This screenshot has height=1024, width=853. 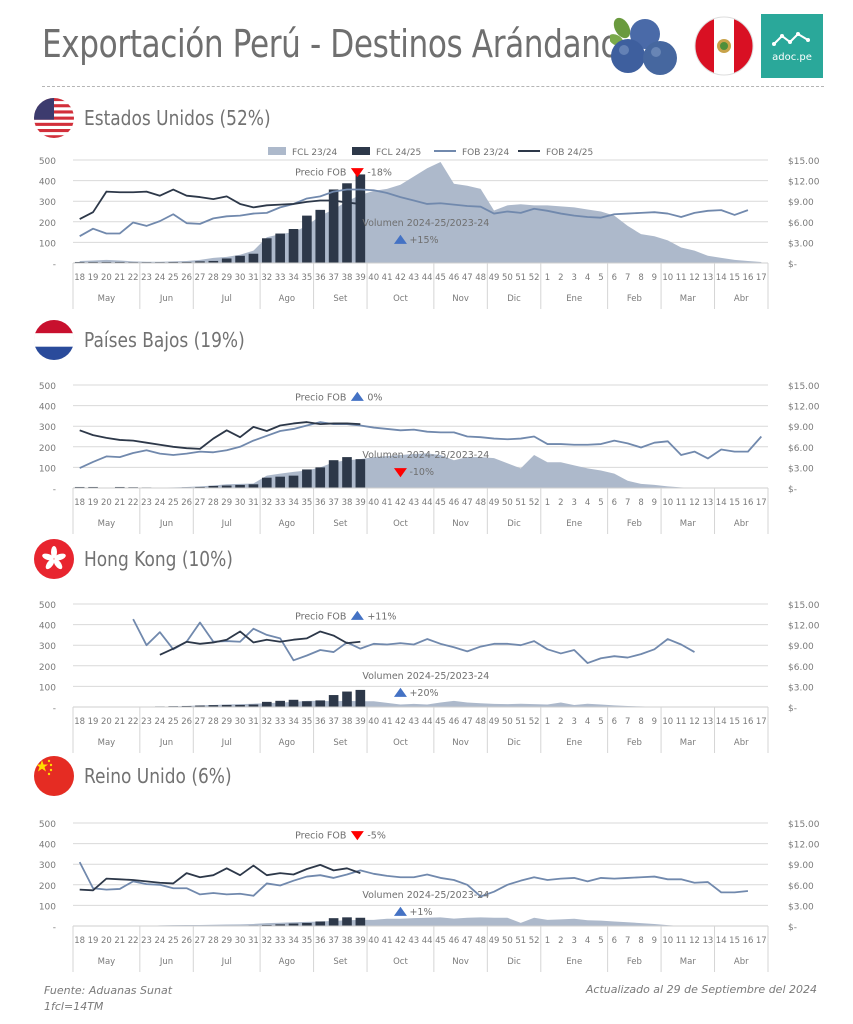 What do you see at coordinates (721, 722) in the screenshot?
I see `x-week-label: 14` at bounding box center [721, 722].